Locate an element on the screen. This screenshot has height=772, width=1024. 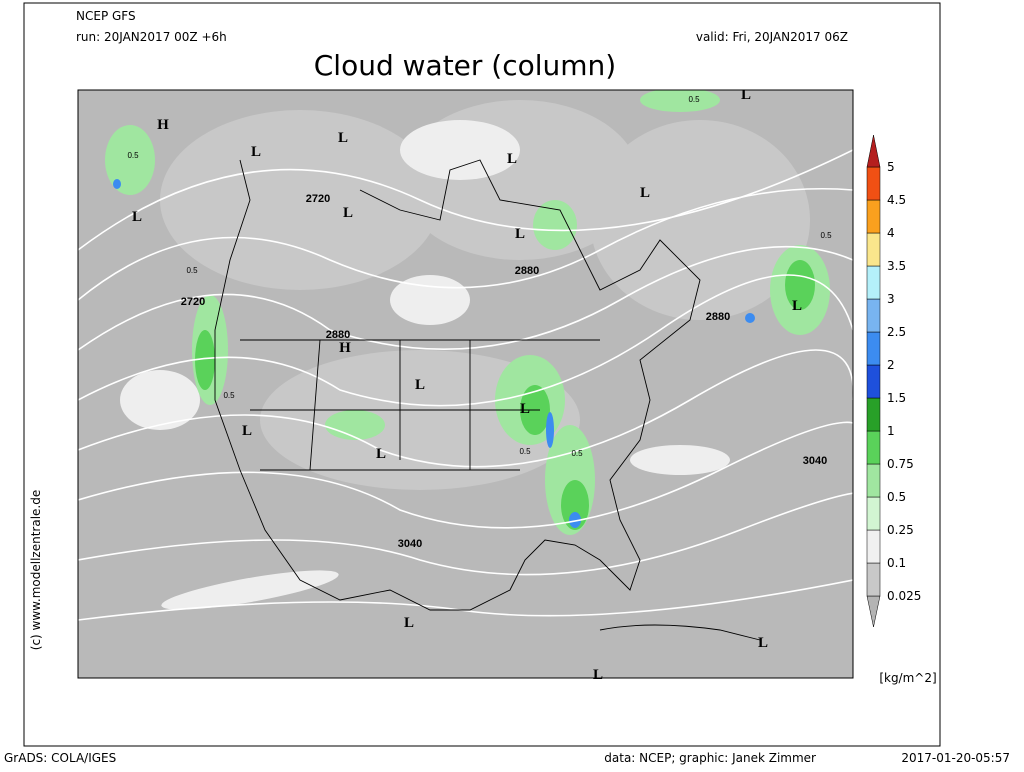
footer-left: GrADS: COLA/IGES is located at coordinates (60, 758).